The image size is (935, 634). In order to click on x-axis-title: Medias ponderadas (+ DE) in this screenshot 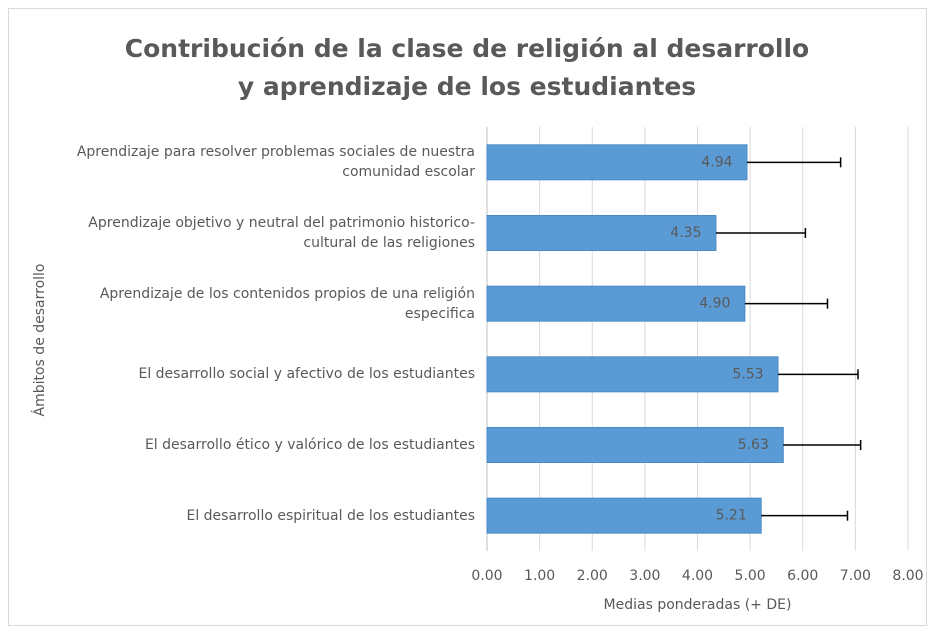, I will do `click(698, 605)`.